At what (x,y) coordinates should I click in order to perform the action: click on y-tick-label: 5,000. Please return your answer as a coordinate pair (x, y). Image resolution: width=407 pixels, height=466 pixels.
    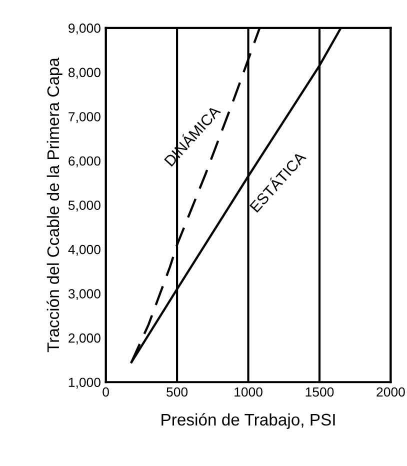
    Looking at the image, I should click on (84, 206).